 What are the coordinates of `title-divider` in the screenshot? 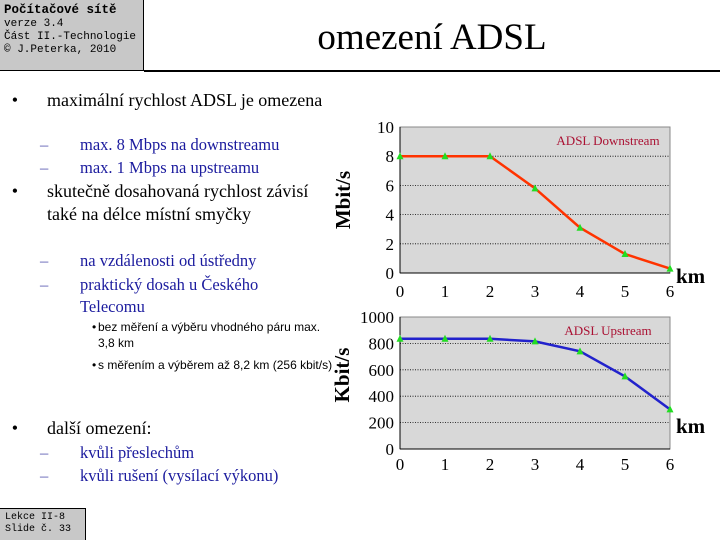 It's located at (432, 71).